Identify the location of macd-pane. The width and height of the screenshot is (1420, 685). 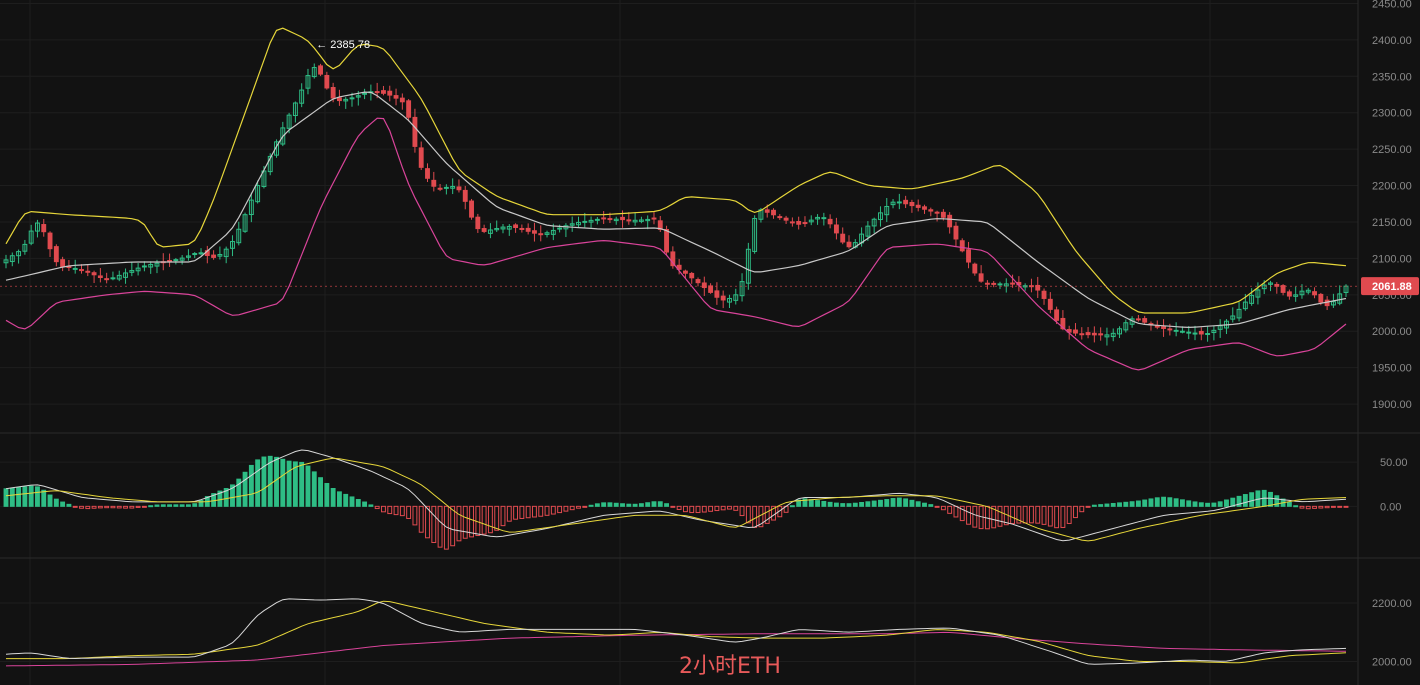
(676, 499).